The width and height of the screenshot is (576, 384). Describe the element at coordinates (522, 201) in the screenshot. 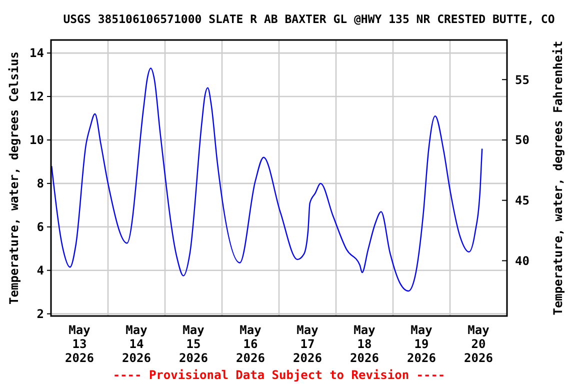

I see `y2-tick-label: 45` at that location.